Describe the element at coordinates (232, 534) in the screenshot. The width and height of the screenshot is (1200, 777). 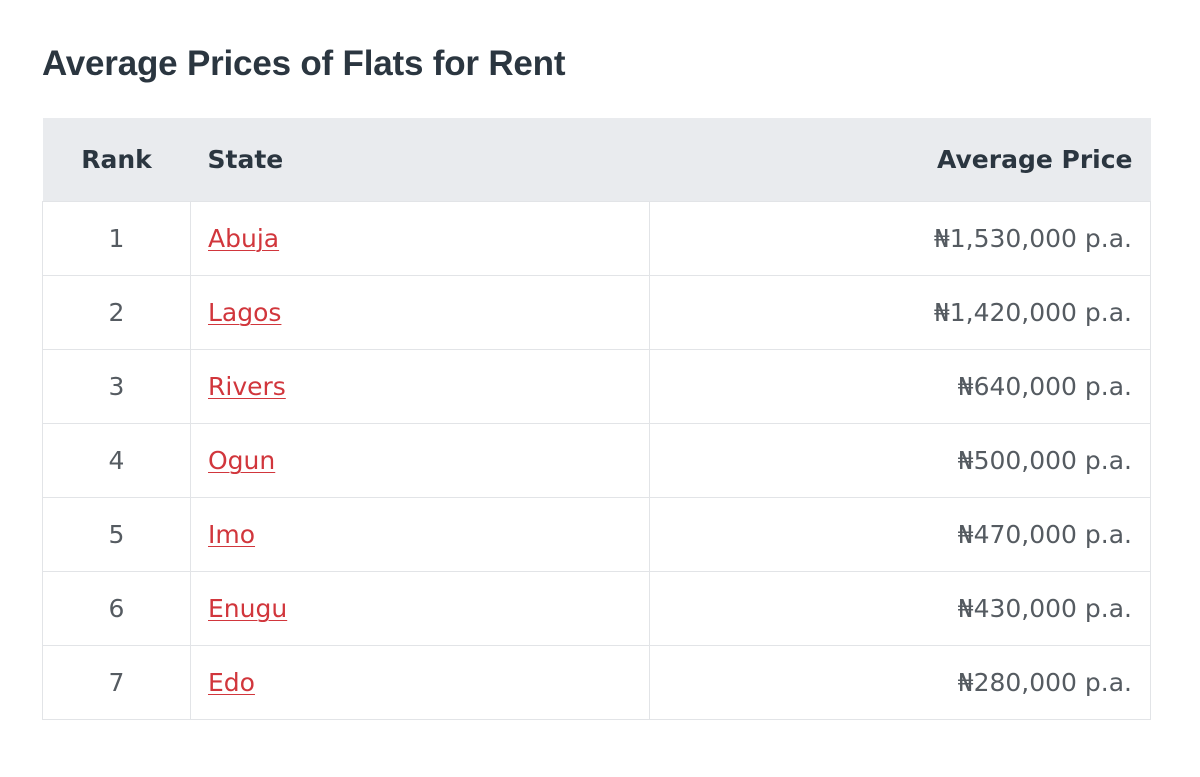
I see `state-link-imo: Imo` at that location.